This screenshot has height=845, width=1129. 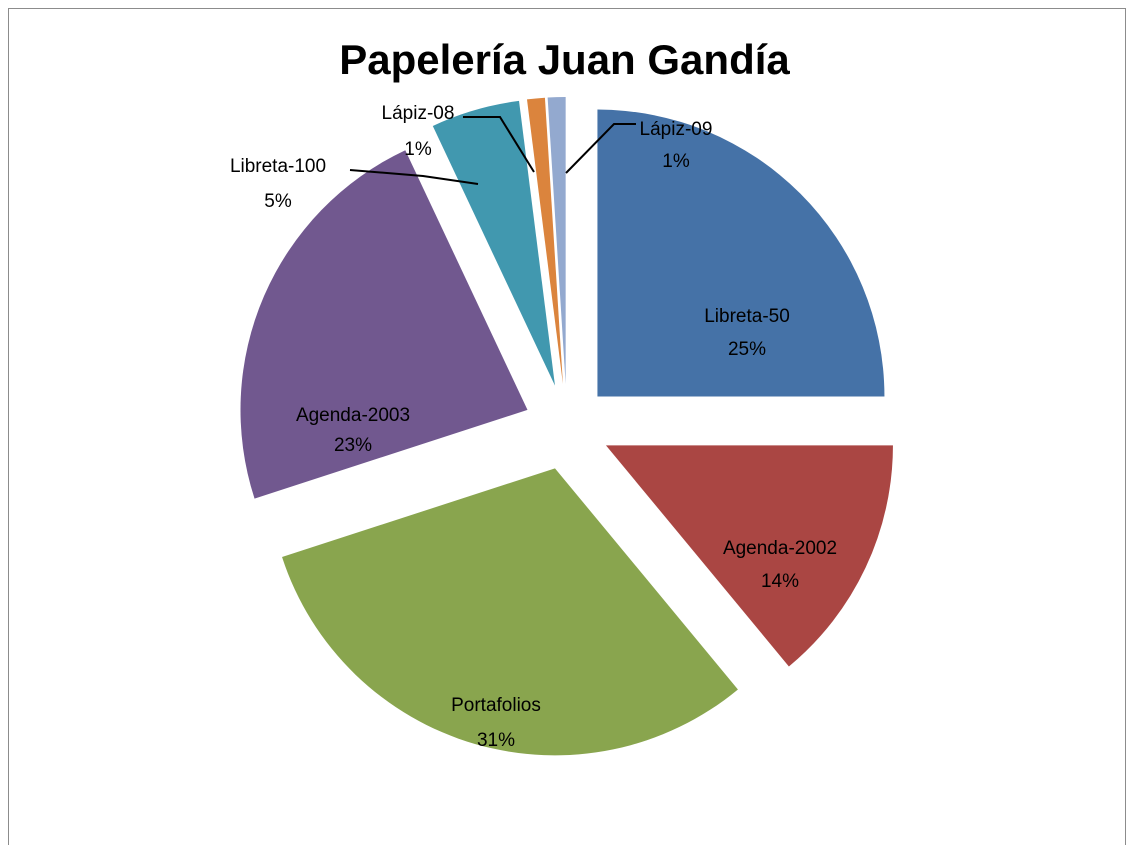 What do you see at coordinates (353, 415) in the screenshot?
I see `slice-name-label: Agenda-2003` at bounding box center [353, 415].